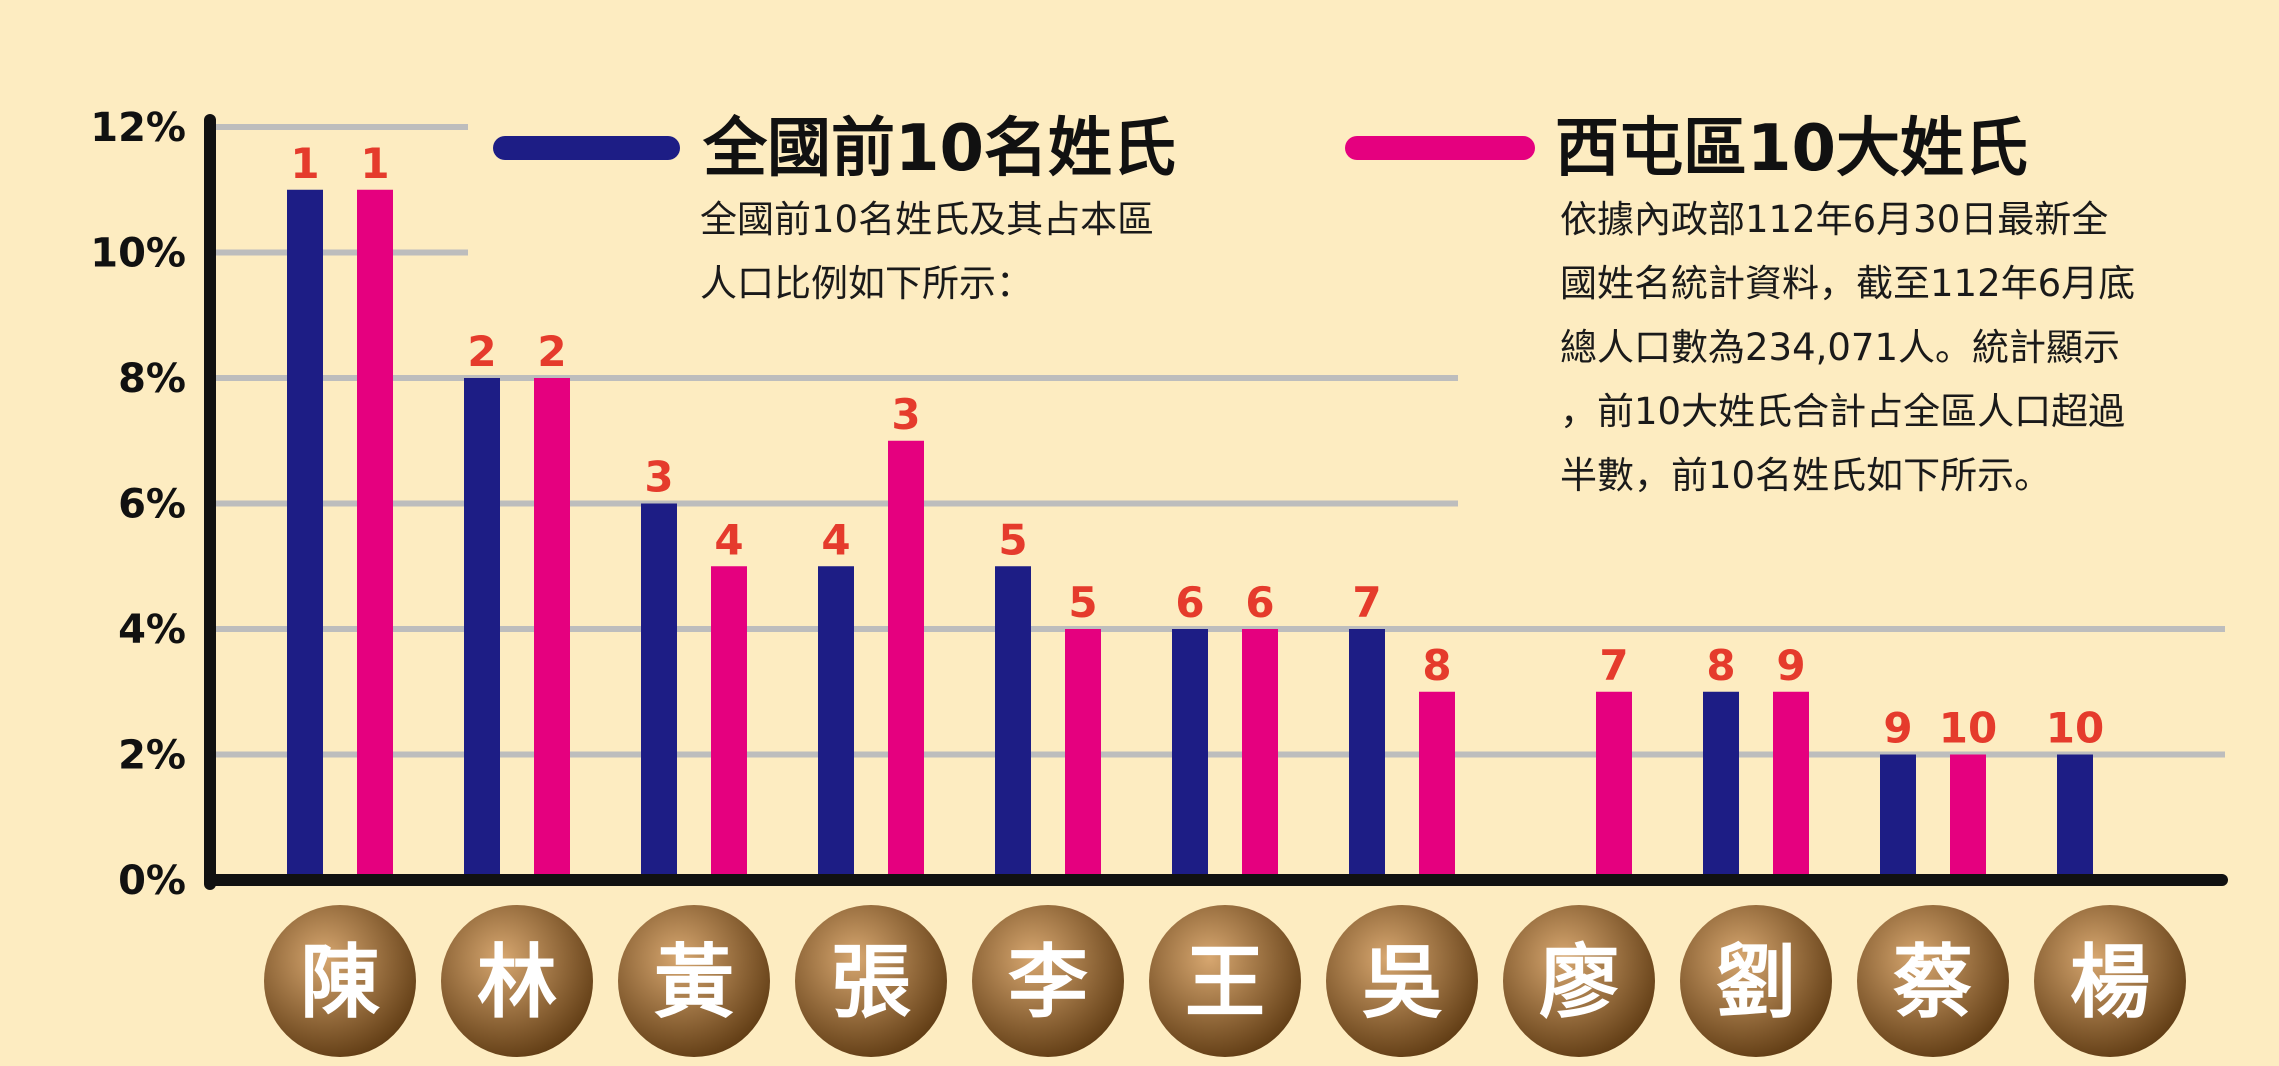  I want to click on rank-label-local: 8, so click(1436, 665).